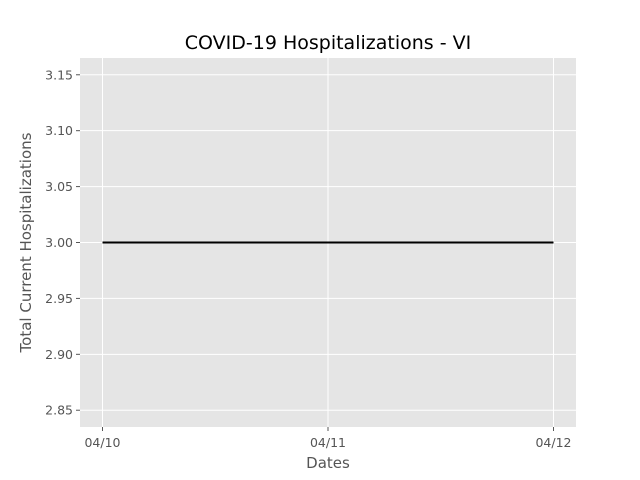 This screenshot has width=640, height=480. What do you see at coordinates (328, 442) in the screenshot?
I see `x-tick-label: 04/11` at bounding box center [328, 442].